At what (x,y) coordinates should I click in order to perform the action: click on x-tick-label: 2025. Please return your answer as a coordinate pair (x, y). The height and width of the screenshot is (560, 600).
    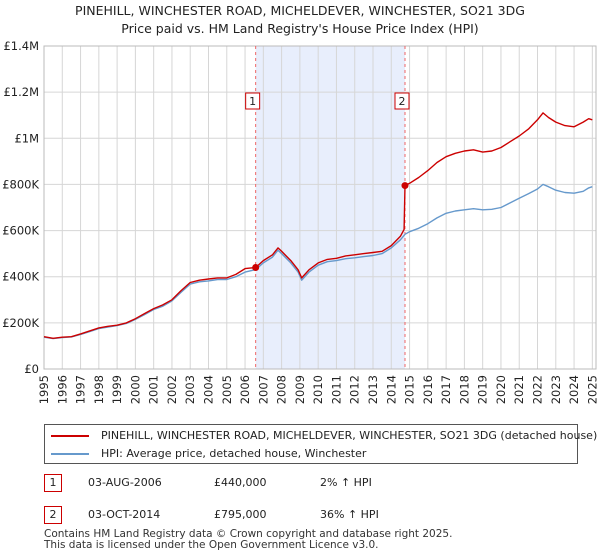
    Looking at the image, I should click on (592, 389).